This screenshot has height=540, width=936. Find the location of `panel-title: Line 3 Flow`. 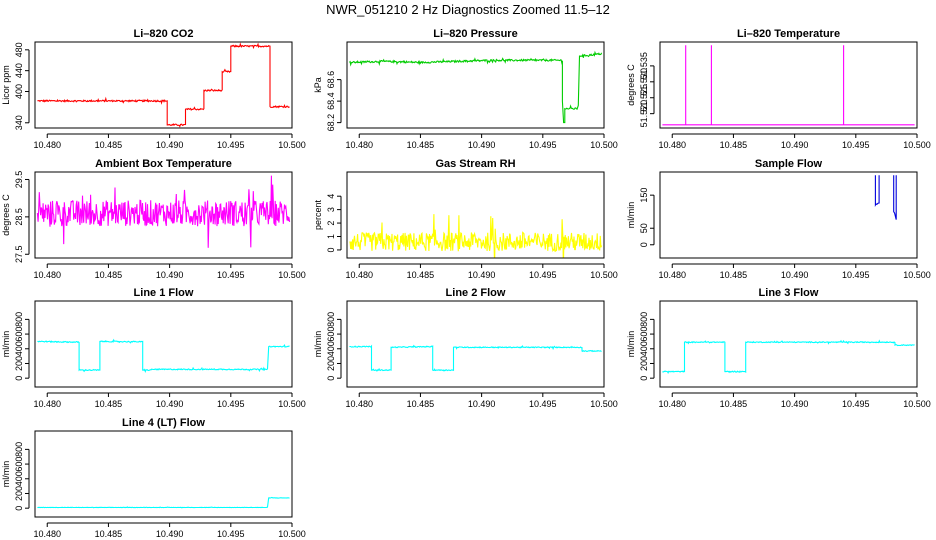

panel-title: Line 3 Flow is located at coordinates (789, 293).